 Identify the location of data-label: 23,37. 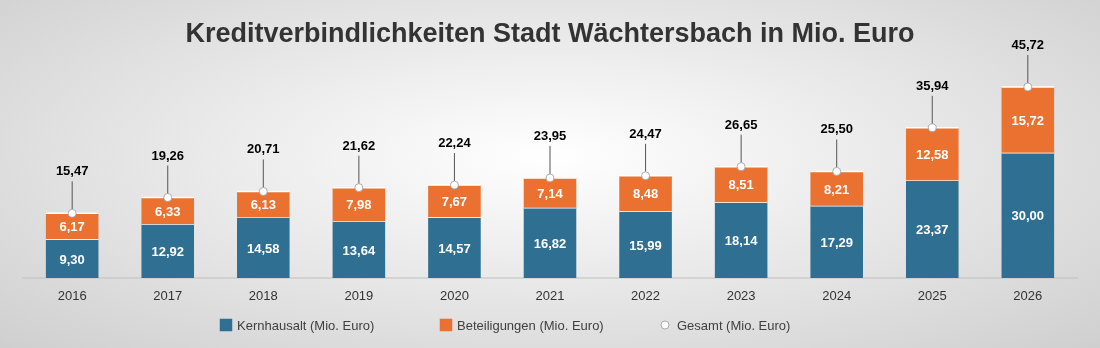
(932, 230).